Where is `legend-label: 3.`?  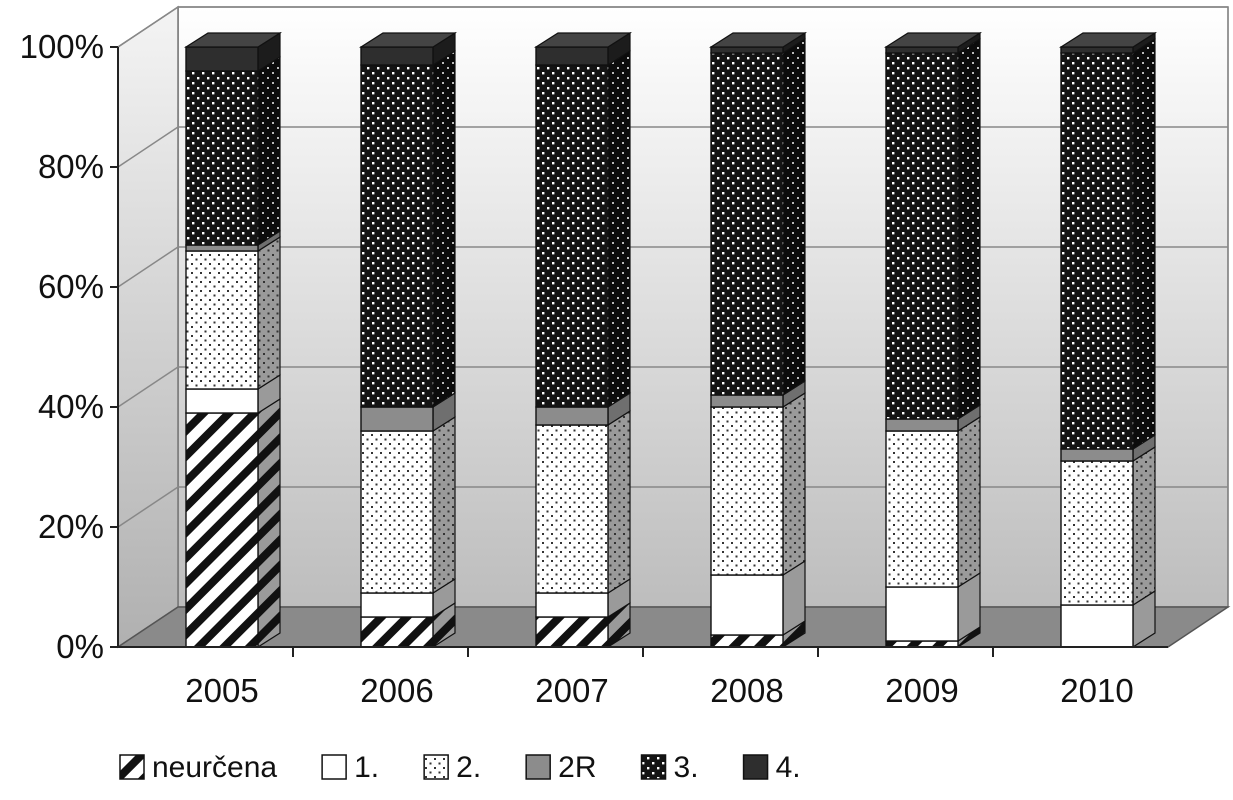 legend-label: 3. is located at coordinates (686, 767).